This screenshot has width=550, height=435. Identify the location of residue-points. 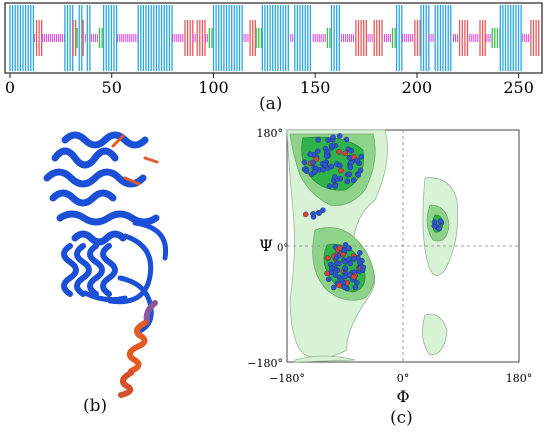
(373, 212).